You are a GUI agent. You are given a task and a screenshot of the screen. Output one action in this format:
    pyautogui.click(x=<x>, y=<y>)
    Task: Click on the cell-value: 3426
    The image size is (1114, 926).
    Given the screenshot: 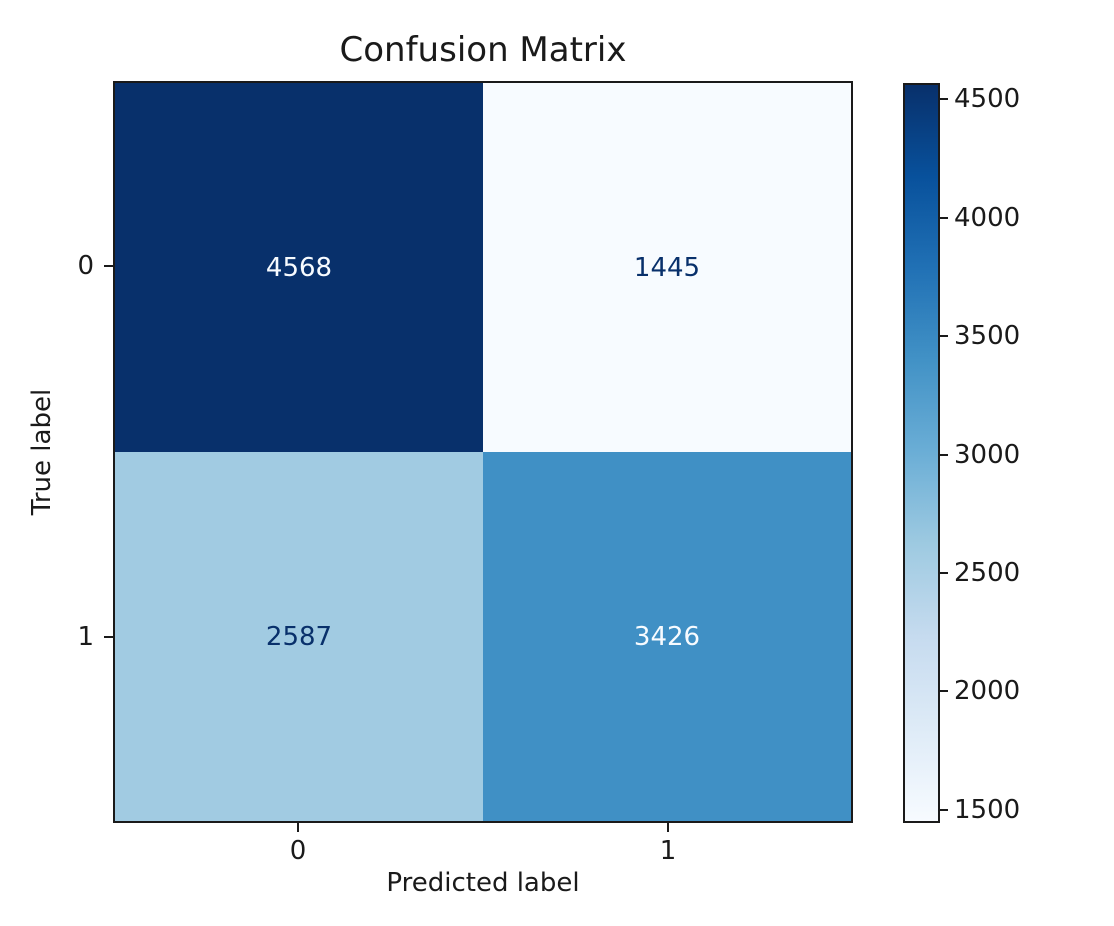 What is the action you would take?
    pyautogui.click(x=667, y=636)
    